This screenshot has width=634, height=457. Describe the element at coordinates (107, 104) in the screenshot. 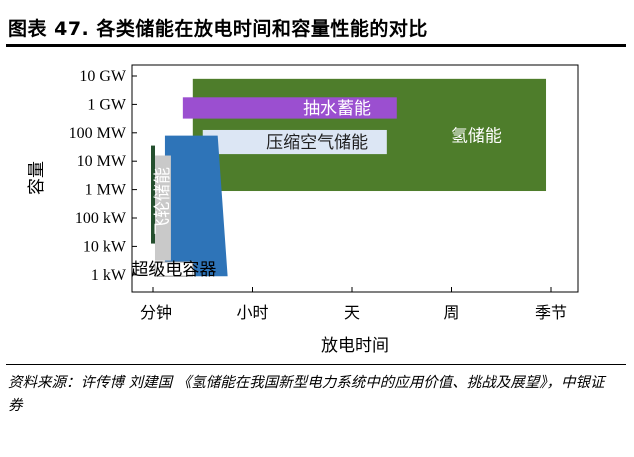

I see `y-tick-label-1: 1 GW` at that location.